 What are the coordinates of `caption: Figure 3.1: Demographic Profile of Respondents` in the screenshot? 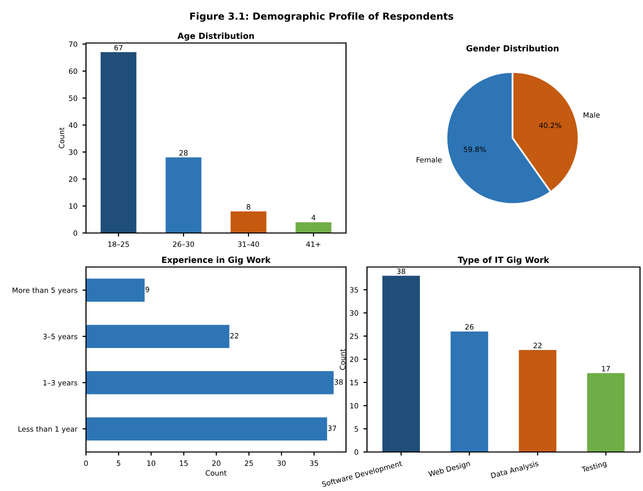 It's located at (322, 17).